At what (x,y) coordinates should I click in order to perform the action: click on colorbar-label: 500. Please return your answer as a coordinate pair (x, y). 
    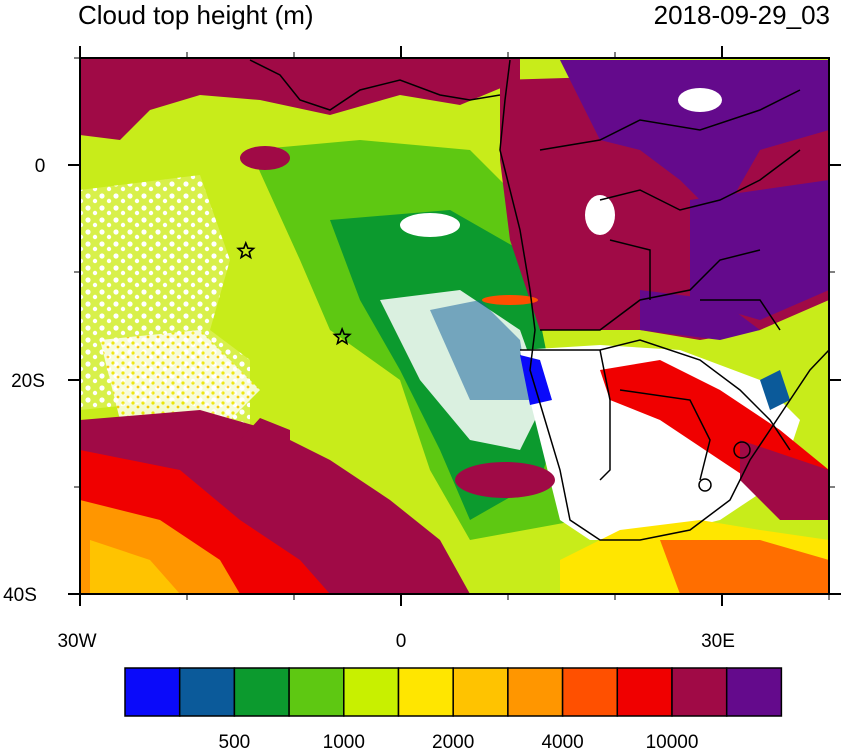
    Looking at the image, I should click on (235, 741).